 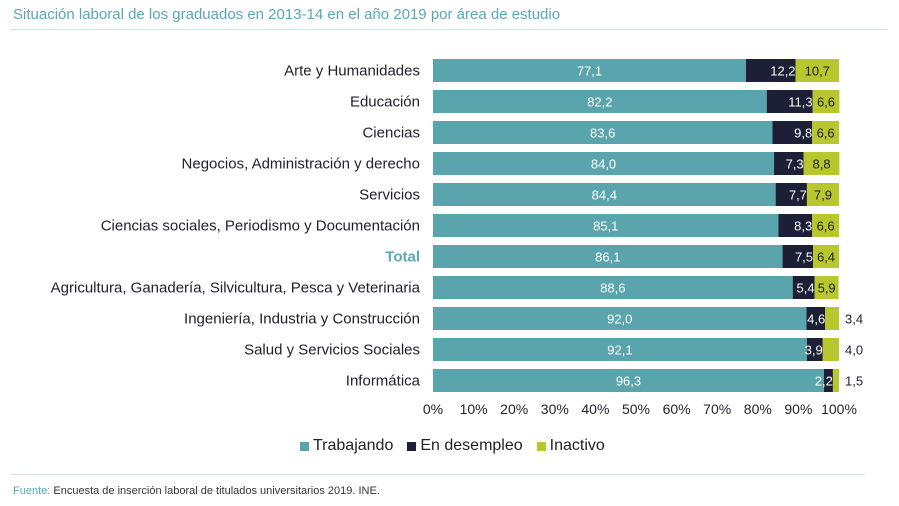 I want to click on data-label: 4,0, so click(x=854, y=350).